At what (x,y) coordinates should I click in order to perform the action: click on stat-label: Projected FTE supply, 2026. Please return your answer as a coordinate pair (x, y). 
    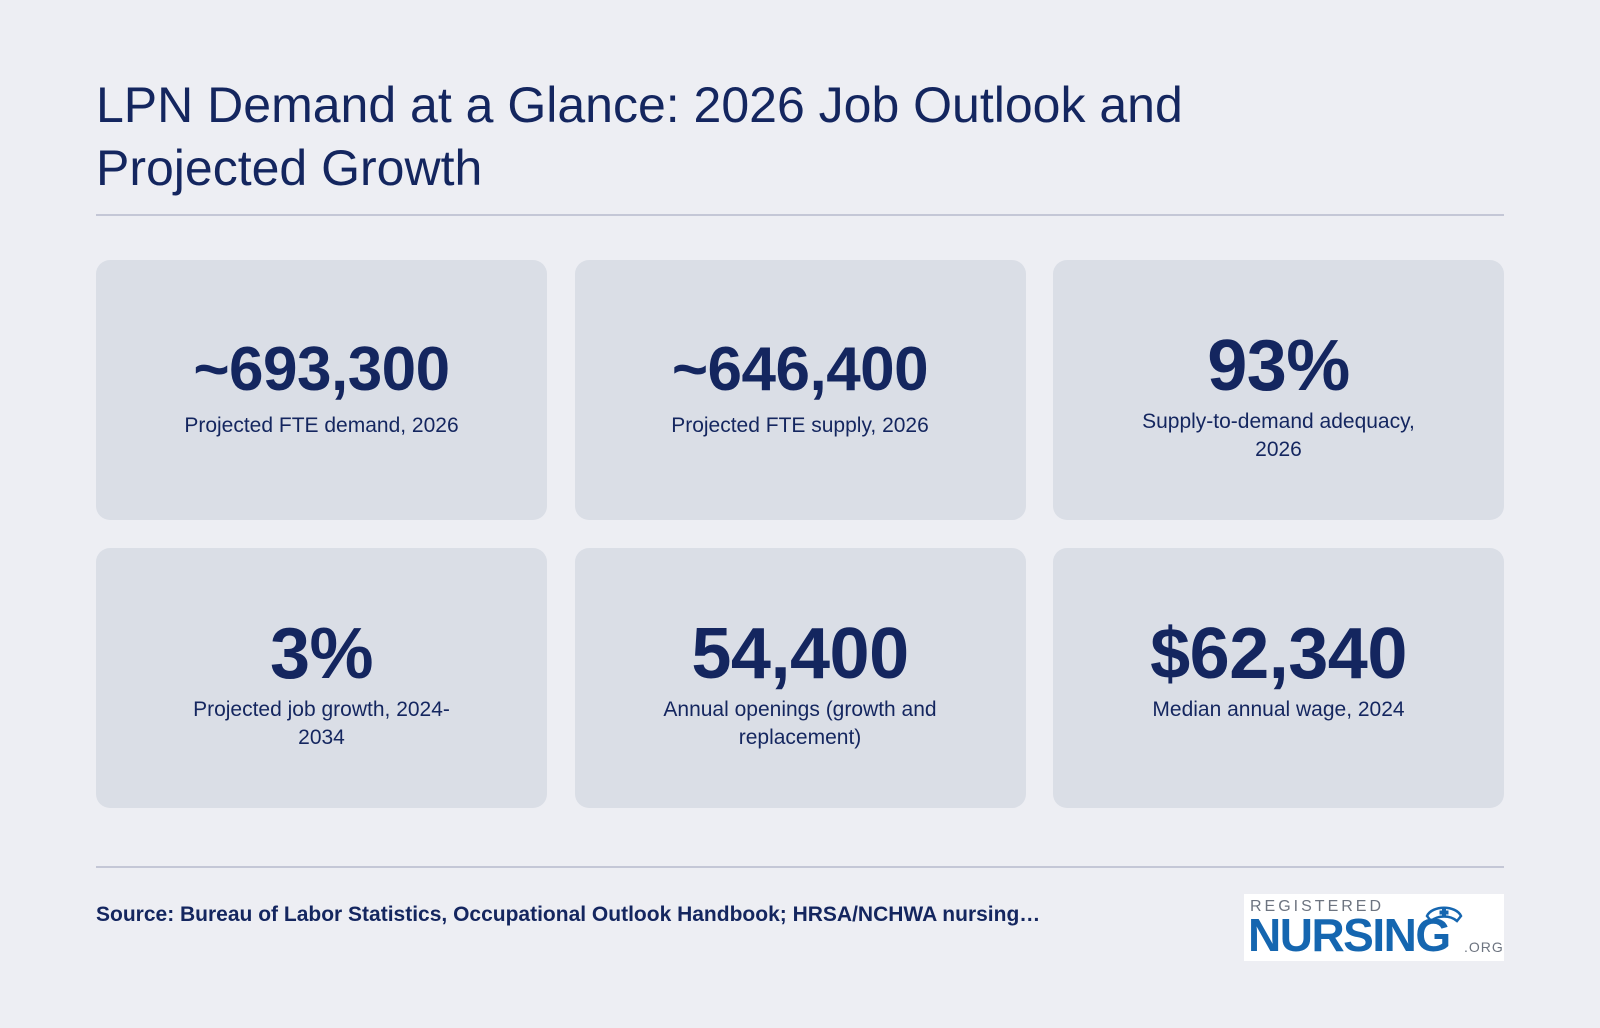
    Looking at the image, I should click on (800, 425).